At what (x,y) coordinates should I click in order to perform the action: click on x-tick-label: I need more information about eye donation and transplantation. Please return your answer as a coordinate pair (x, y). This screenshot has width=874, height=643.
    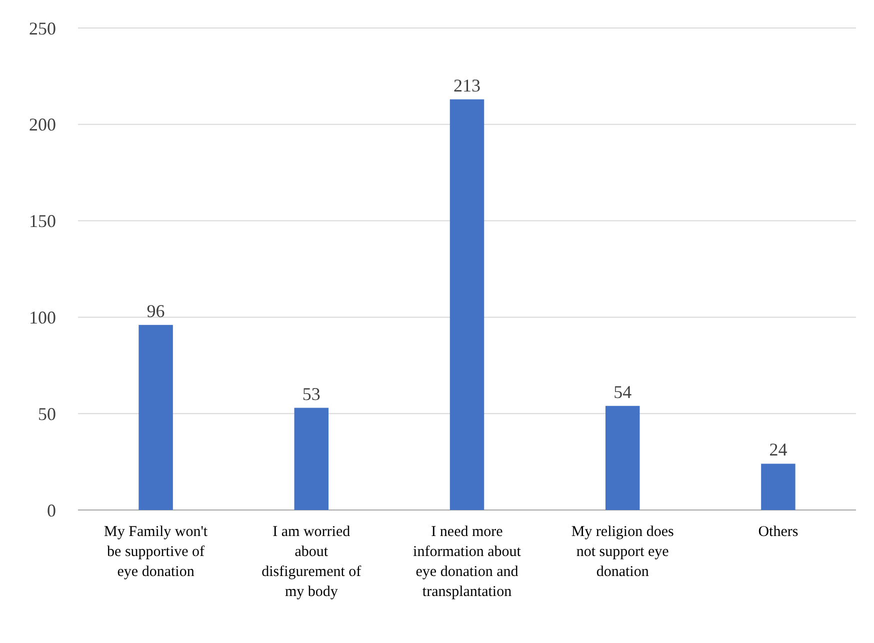
    Looking at the image, I should click on (467, 562).